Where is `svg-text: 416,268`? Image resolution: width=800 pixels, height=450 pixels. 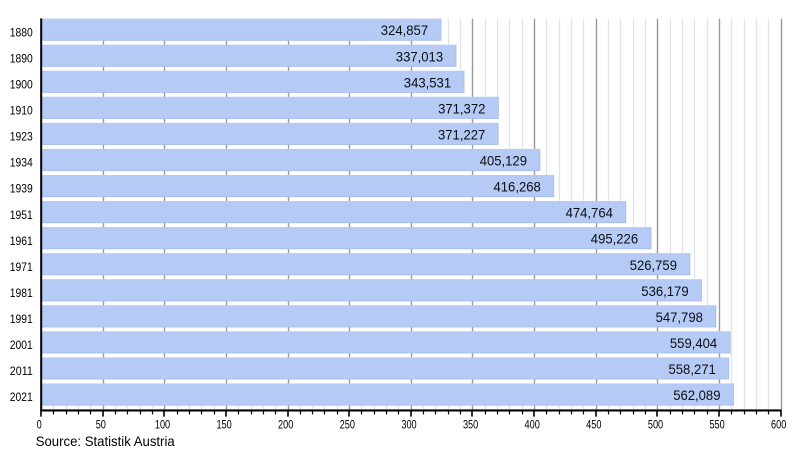 svg-text: 416,268 is located at coordinates (517, 187).